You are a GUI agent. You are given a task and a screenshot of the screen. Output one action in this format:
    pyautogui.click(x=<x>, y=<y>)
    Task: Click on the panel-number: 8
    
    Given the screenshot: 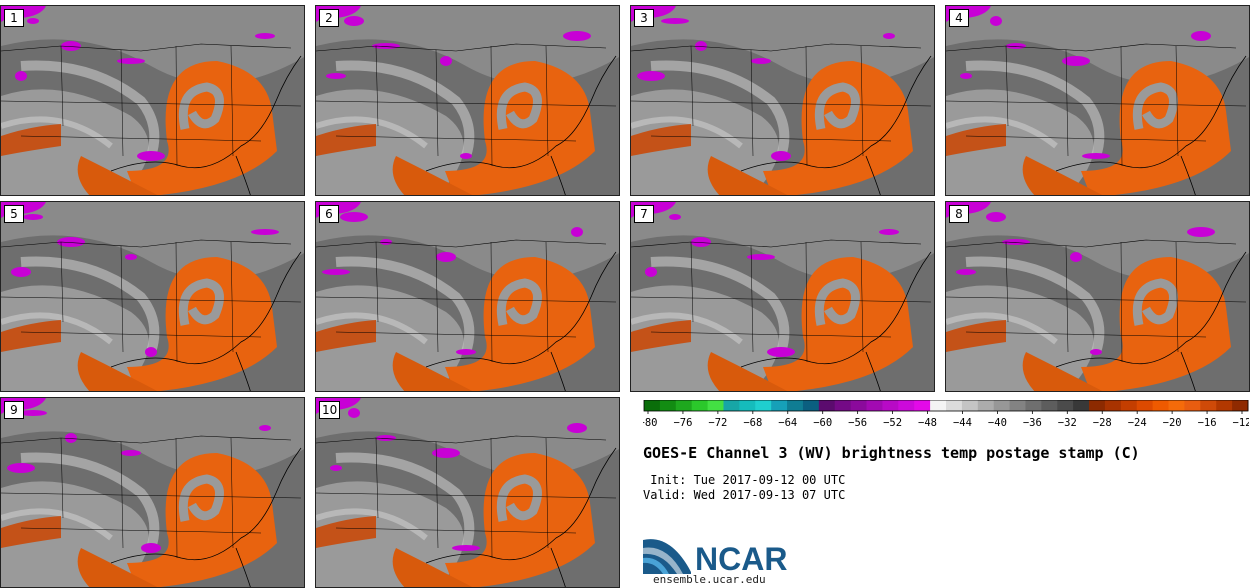 What is the action you would take?
    pyautogui.click(x=959, y=214)
    